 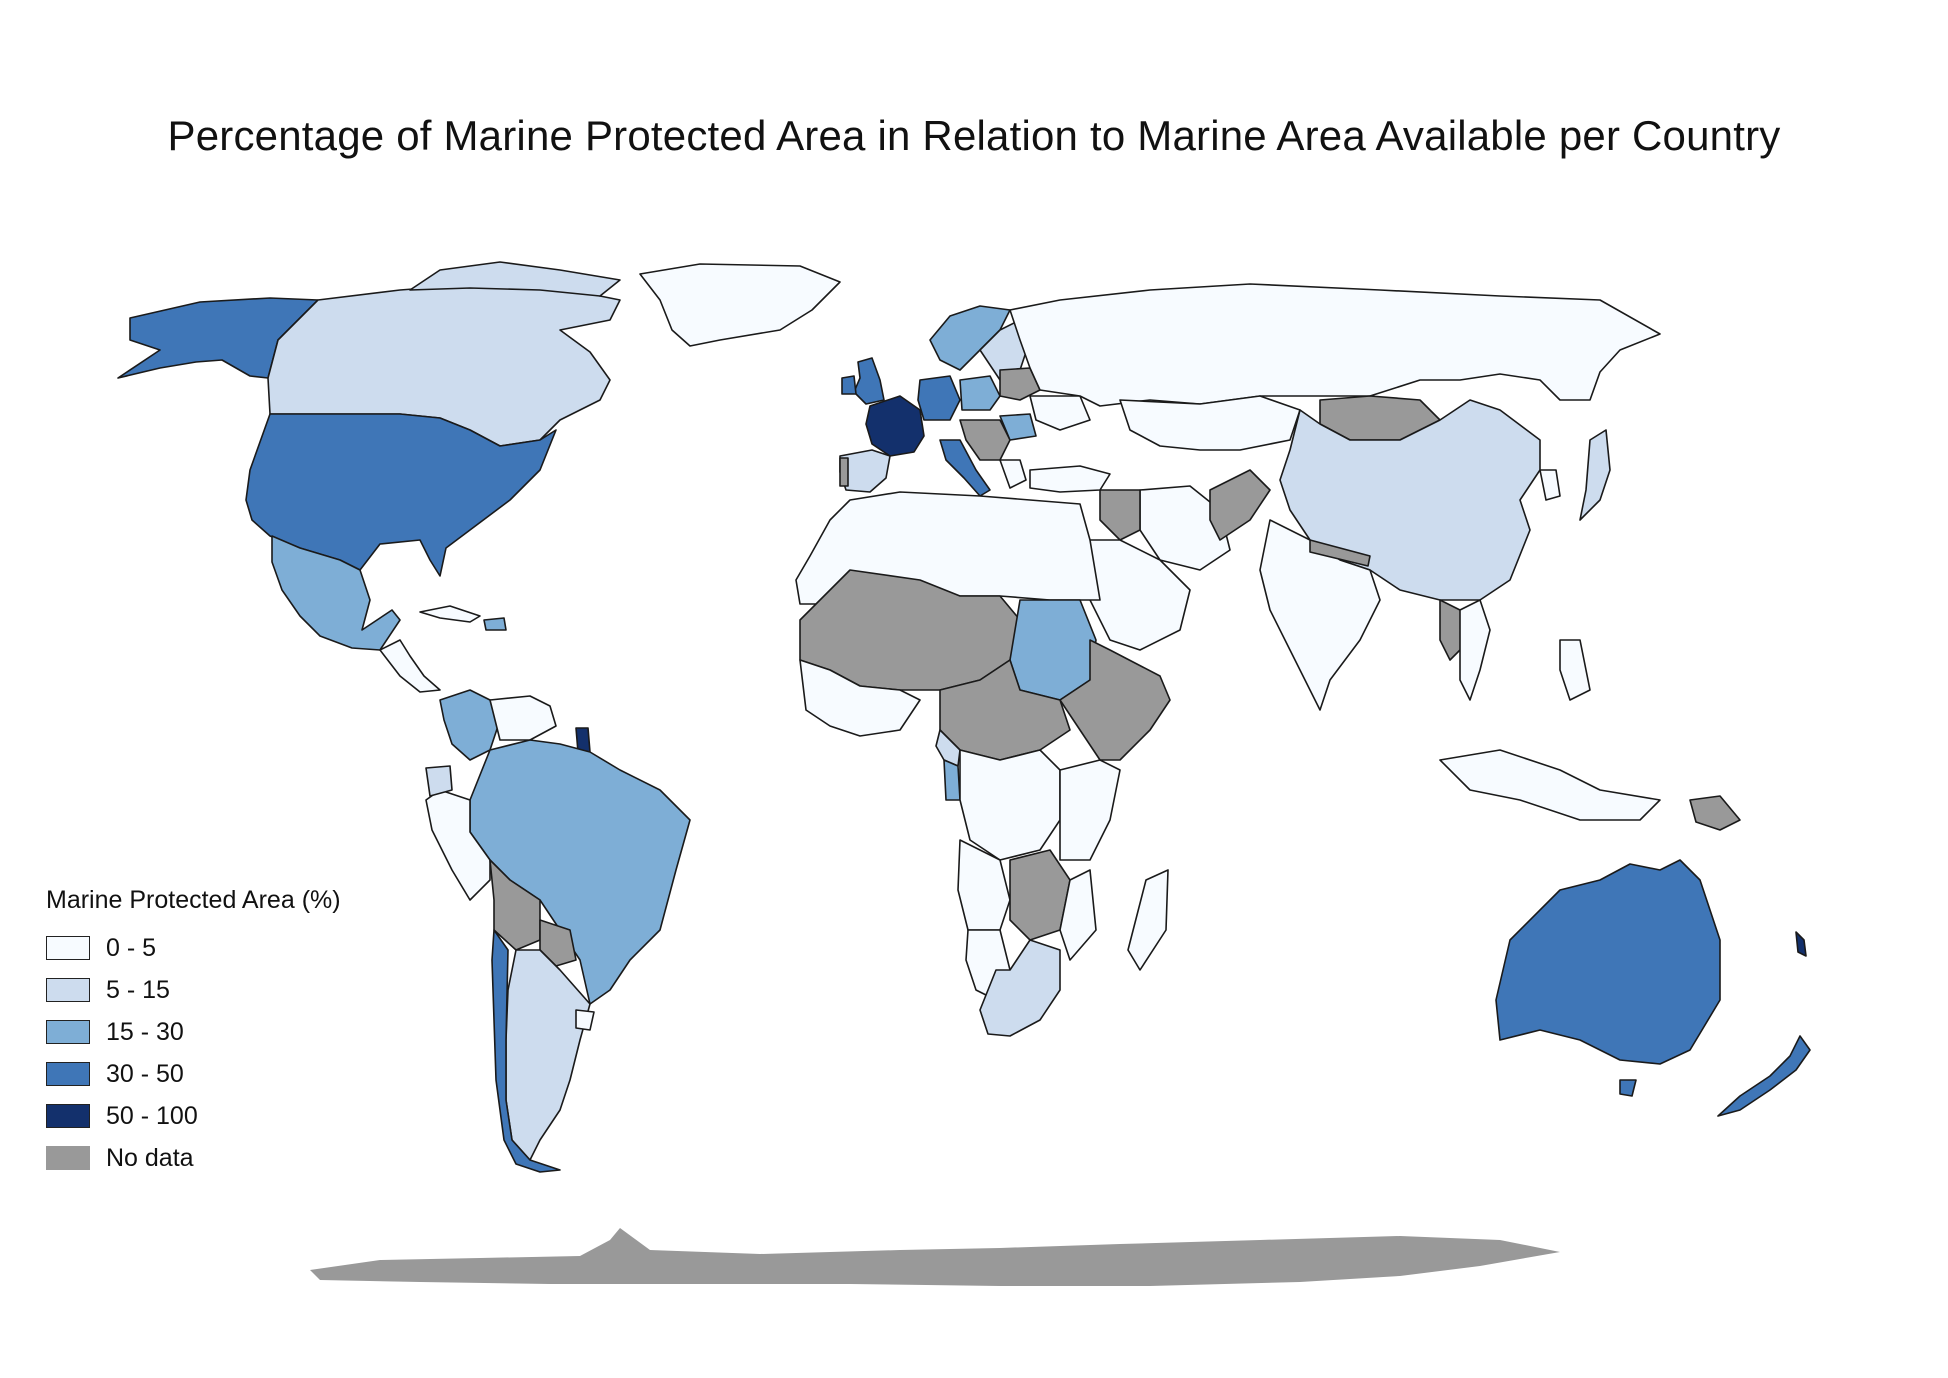 I want to click on country-gabon, so click(x=952, y=780).